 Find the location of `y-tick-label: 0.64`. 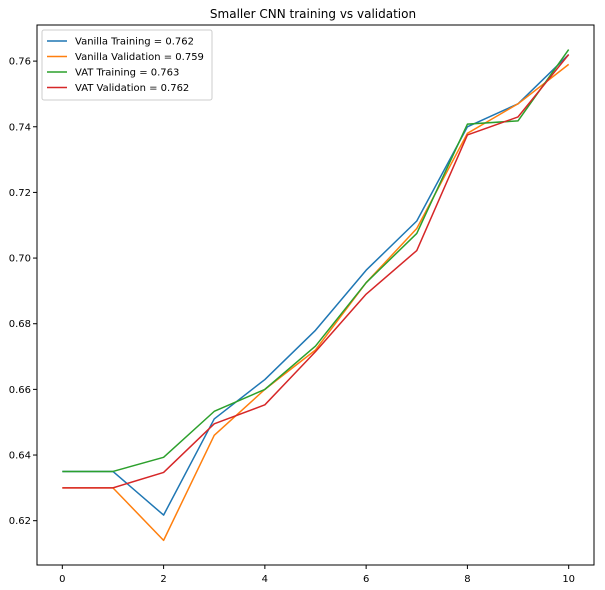

y-tick-label: 0.64 is located at coordinates (20, 456).